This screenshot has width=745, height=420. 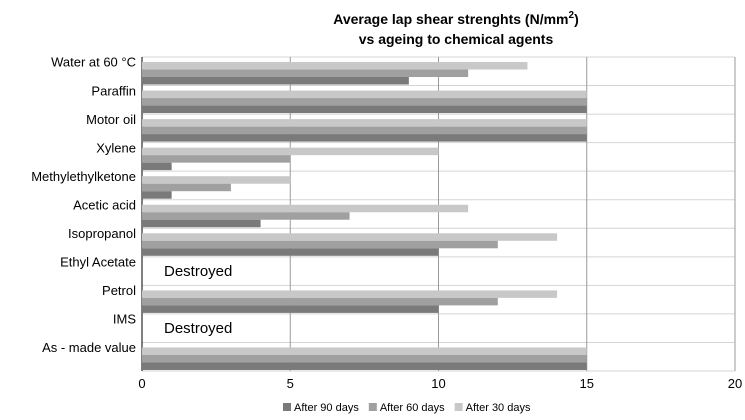 What do you see at coordinates (83, 176) in the screenshot?
I see `category-label: Methylethylketone` at bounding box center [83, 176].